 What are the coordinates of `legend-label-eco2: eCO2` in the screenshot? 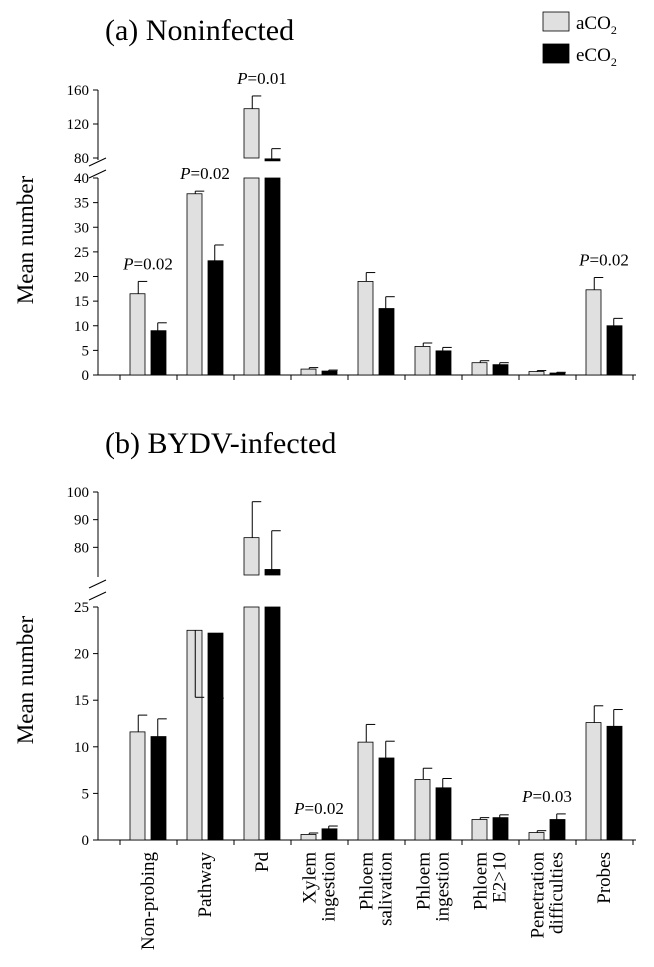 It's located at (596, 57).